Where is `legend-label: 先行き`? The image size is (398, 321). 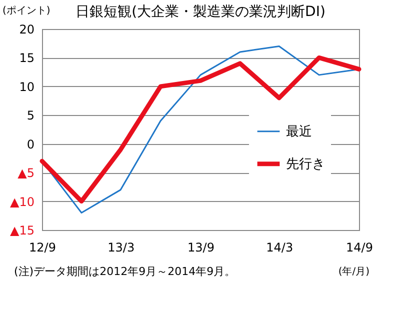 legend-label: 先行き is located at coordinates (305, 164).